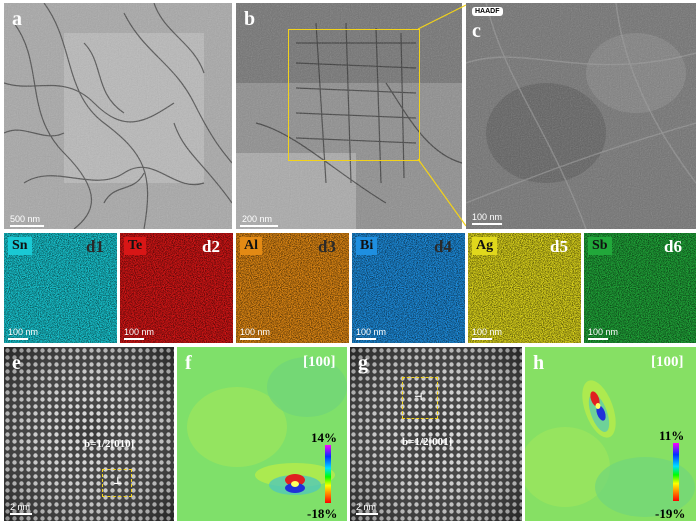  Describe the element at coordinates (60, 288) in the screenshot. I see `panel-d1-sn-map: Sn d1 100 nm` at that location.